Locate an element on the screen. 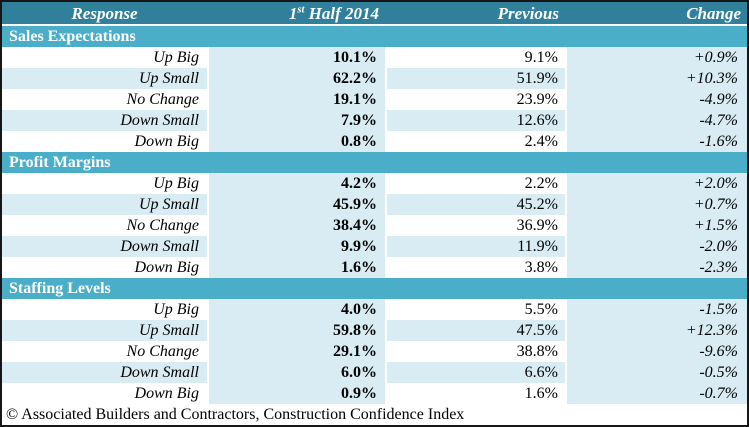 Image resolution: width=749 pixels, height=427 pixels. half-number: 1 is located at coordinates (293, 13).